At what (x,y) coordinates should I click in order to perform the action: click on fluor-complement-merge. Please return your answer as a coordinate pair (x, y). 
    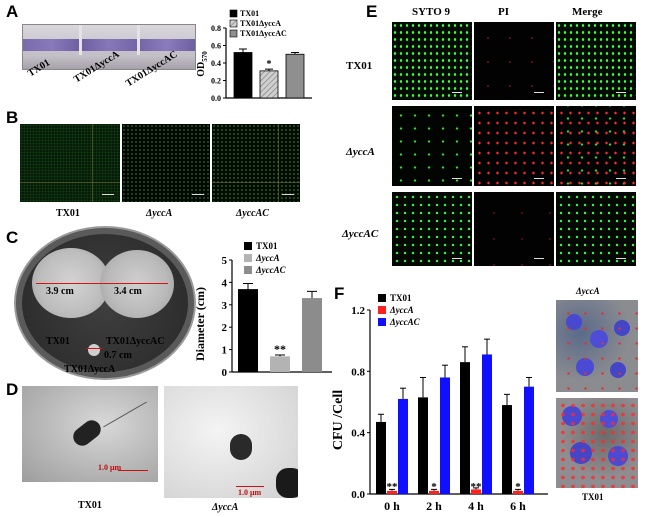
    Looking at the image, I should click on (596, 229).